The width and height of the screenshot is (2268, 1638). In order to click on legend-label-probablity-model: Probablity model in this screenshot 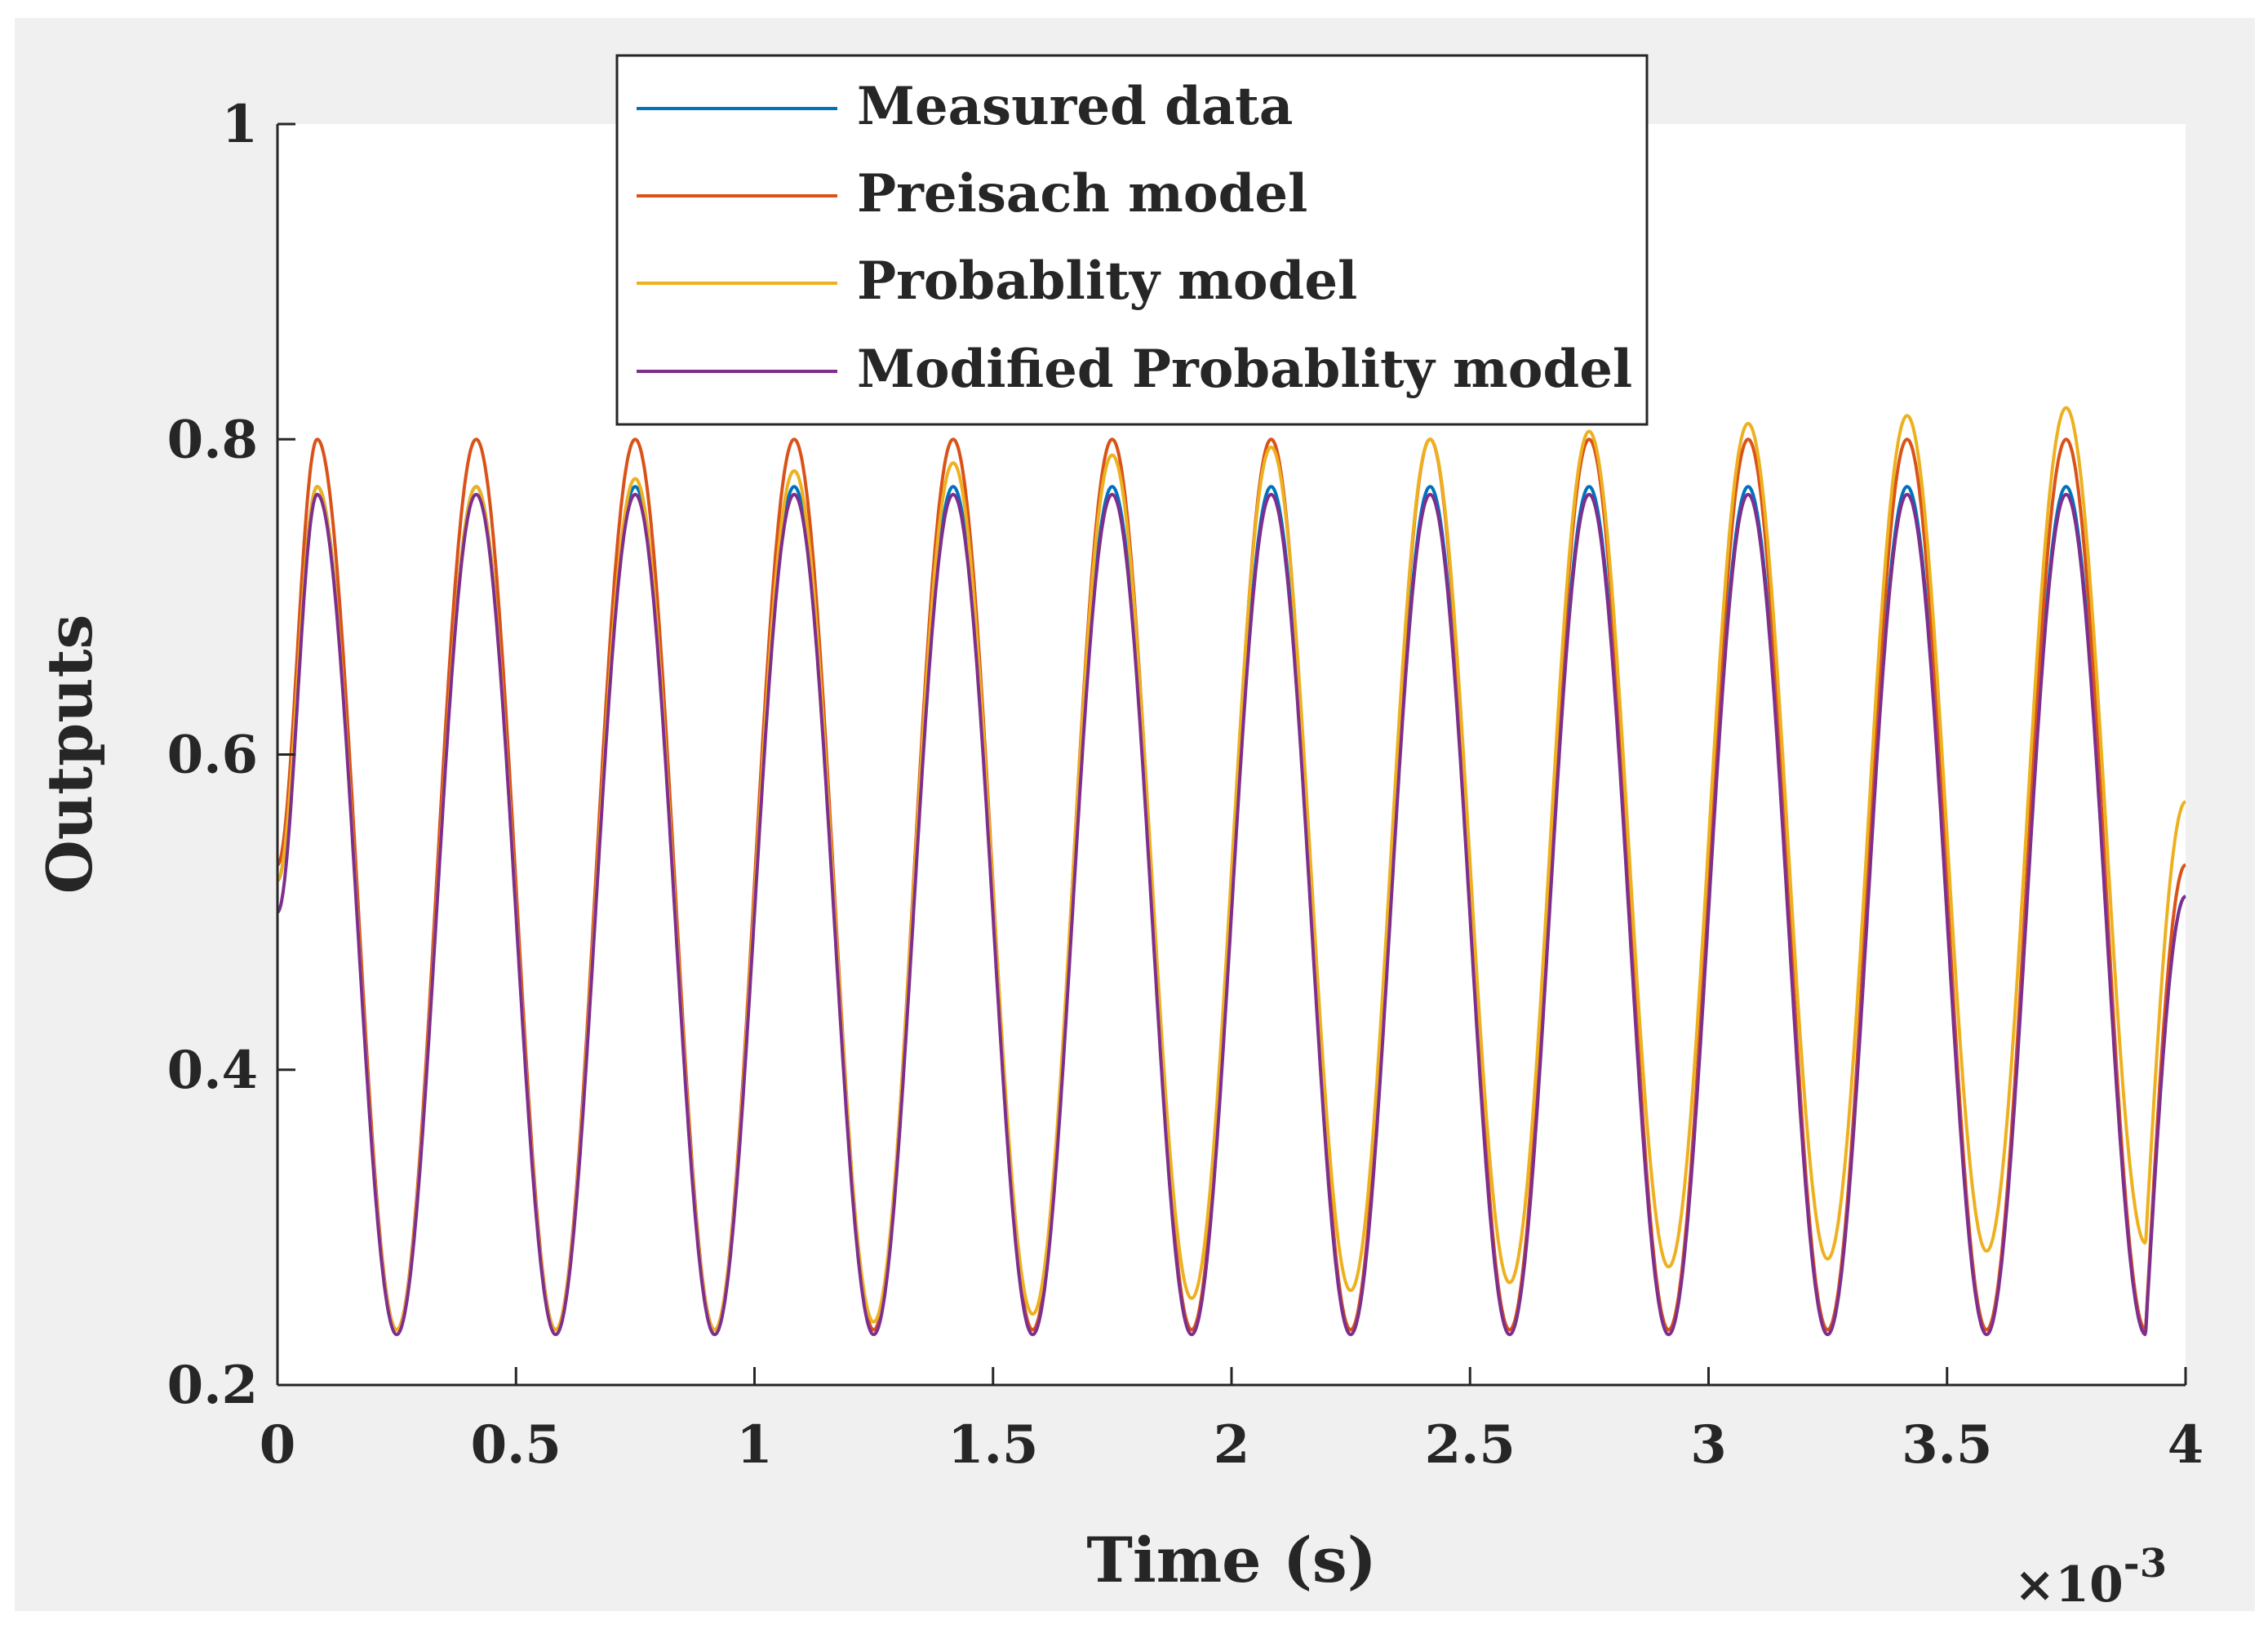, I will do `click(1107, 282)`.